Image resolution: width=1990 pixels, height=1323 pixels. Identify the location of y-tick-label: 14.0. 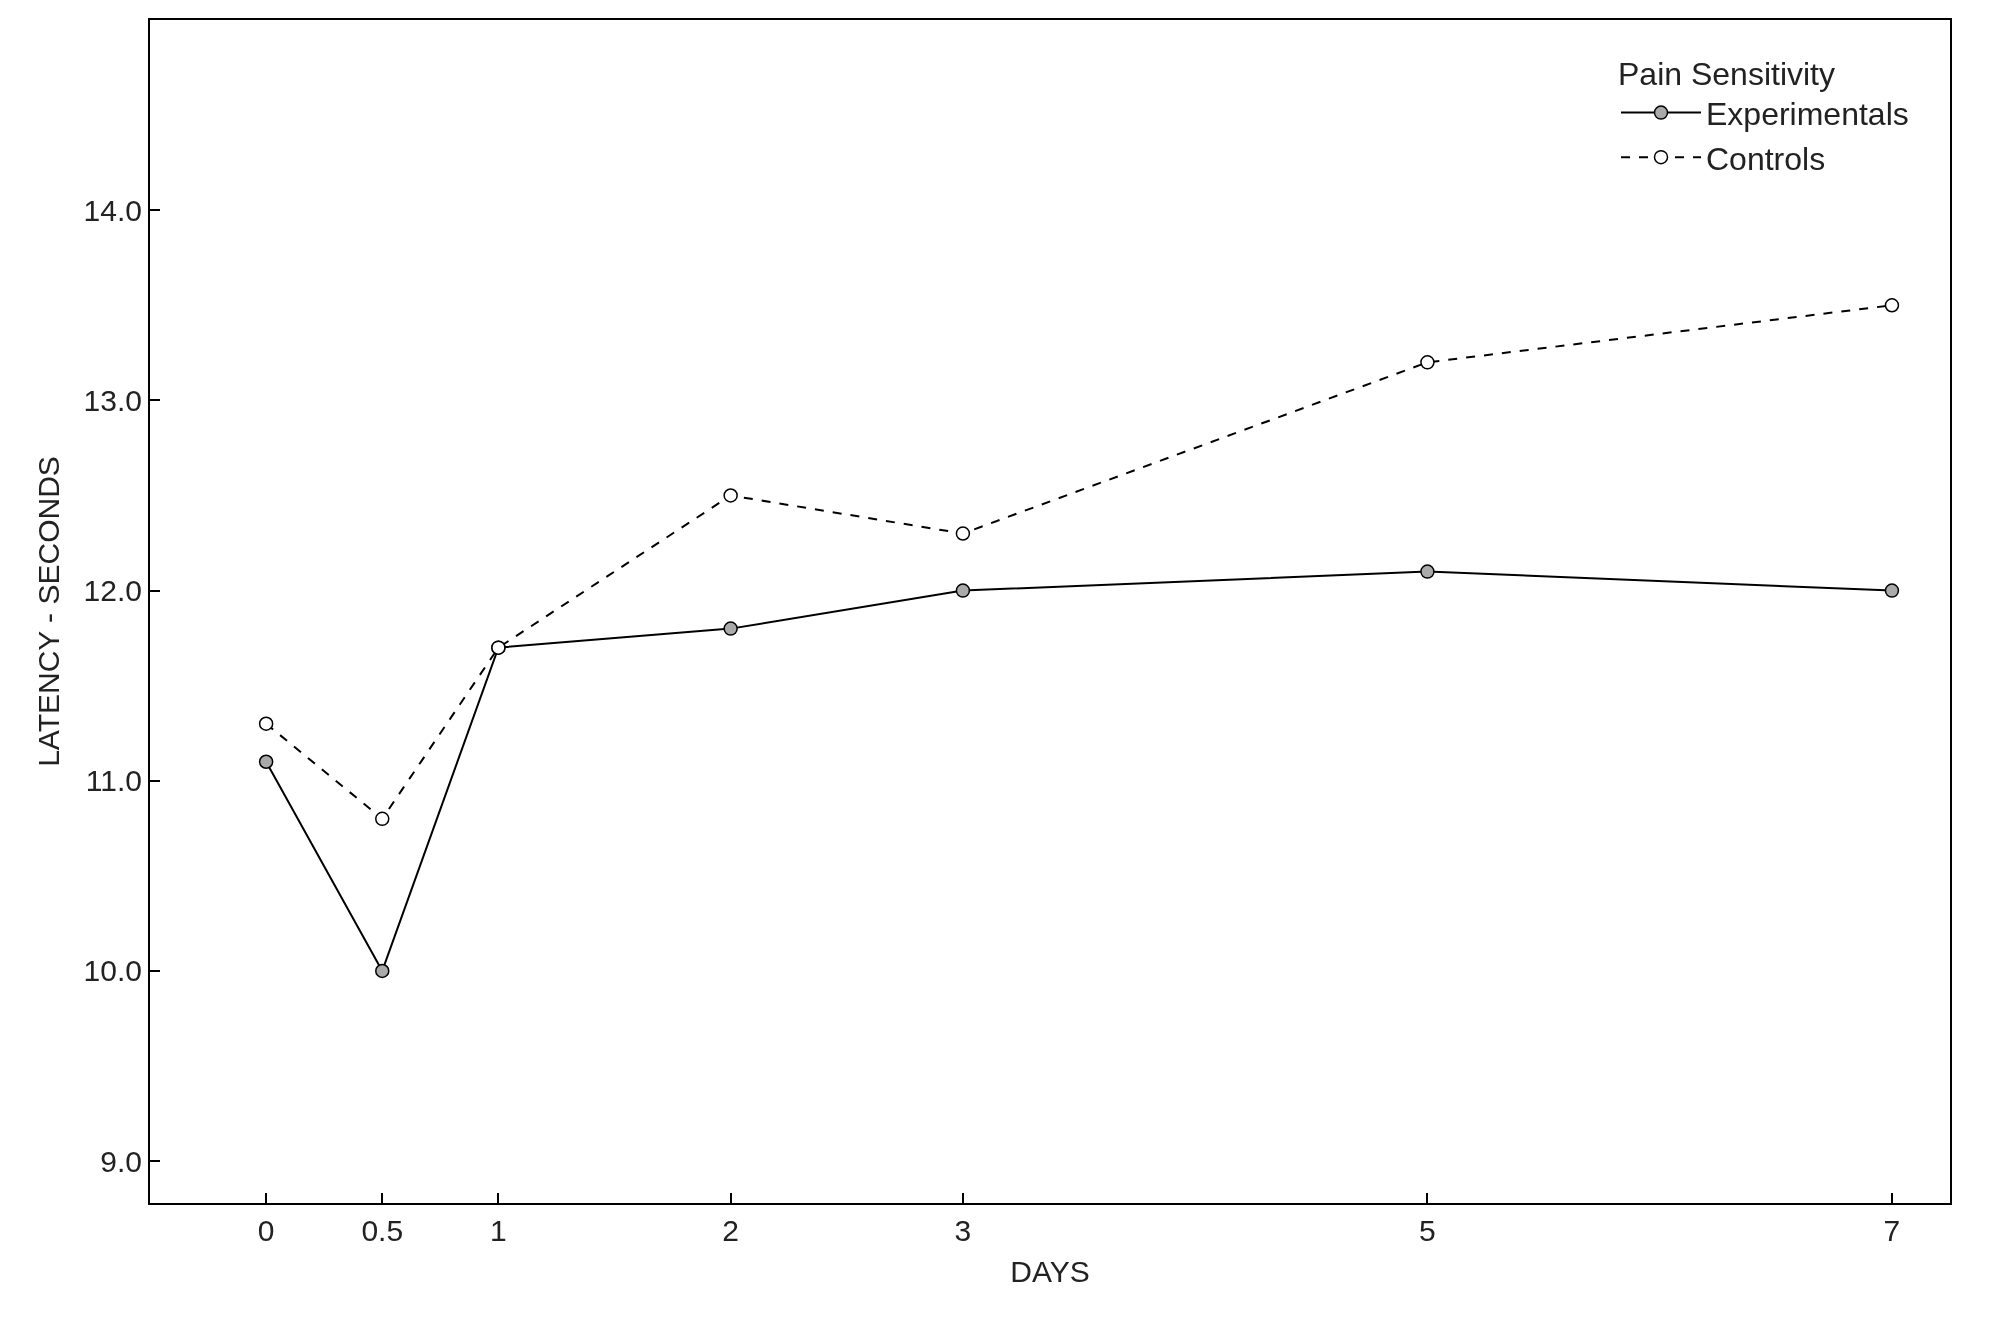
(112, 210).